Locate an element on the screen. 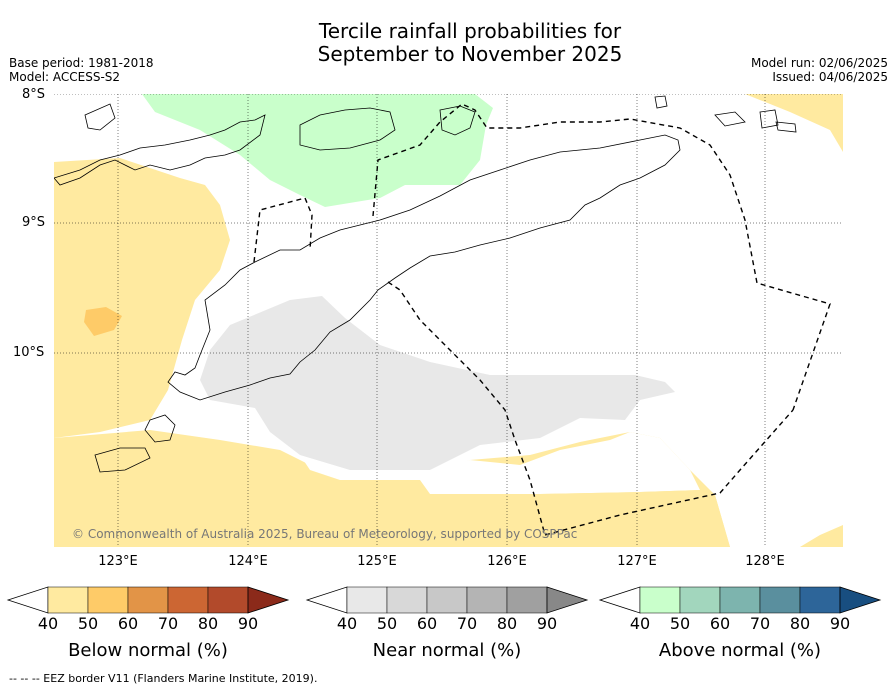  below-tick-60: 60 is located at coordinates (128, 623).